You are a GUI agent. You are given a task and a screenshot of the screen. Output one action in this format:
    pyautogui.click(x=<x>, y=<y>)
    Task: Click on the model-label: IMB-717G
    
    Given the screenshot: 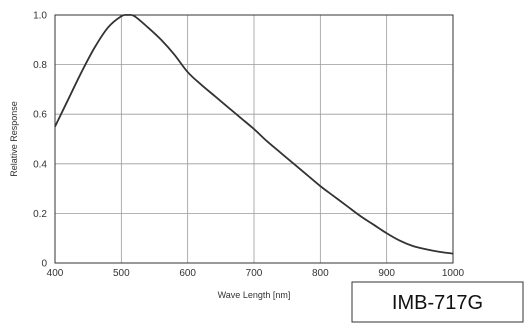 What is the action you would take?
    pyautogui.click(x=437, y=303)
    